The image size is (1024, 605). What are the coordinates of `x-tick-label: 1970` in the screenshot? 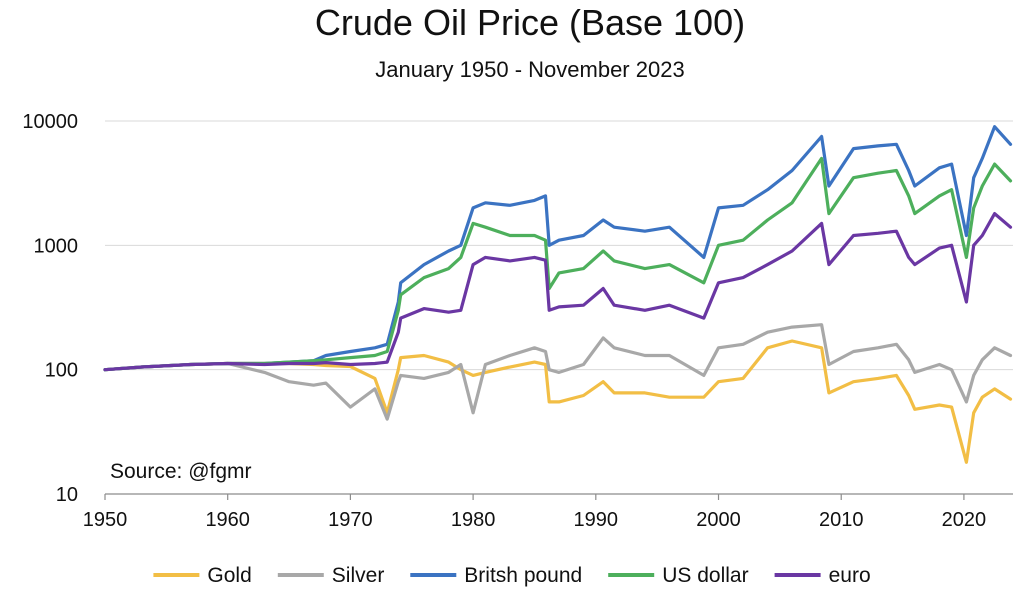 It's located at (350, 520).